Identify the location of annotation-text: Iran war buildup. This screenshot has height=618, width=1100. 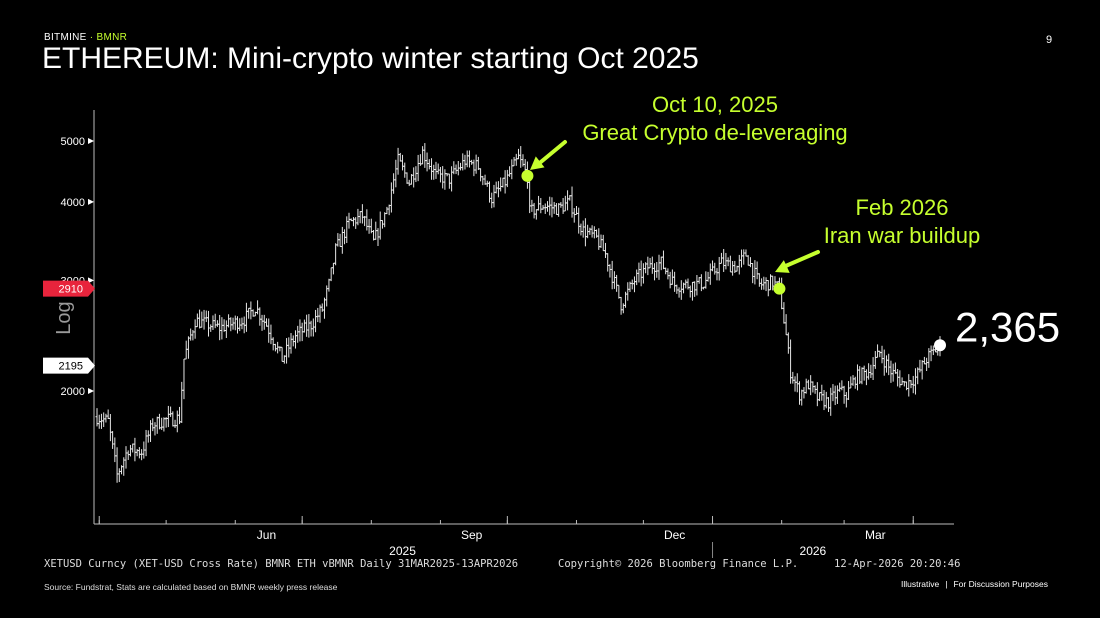
(902, 235).